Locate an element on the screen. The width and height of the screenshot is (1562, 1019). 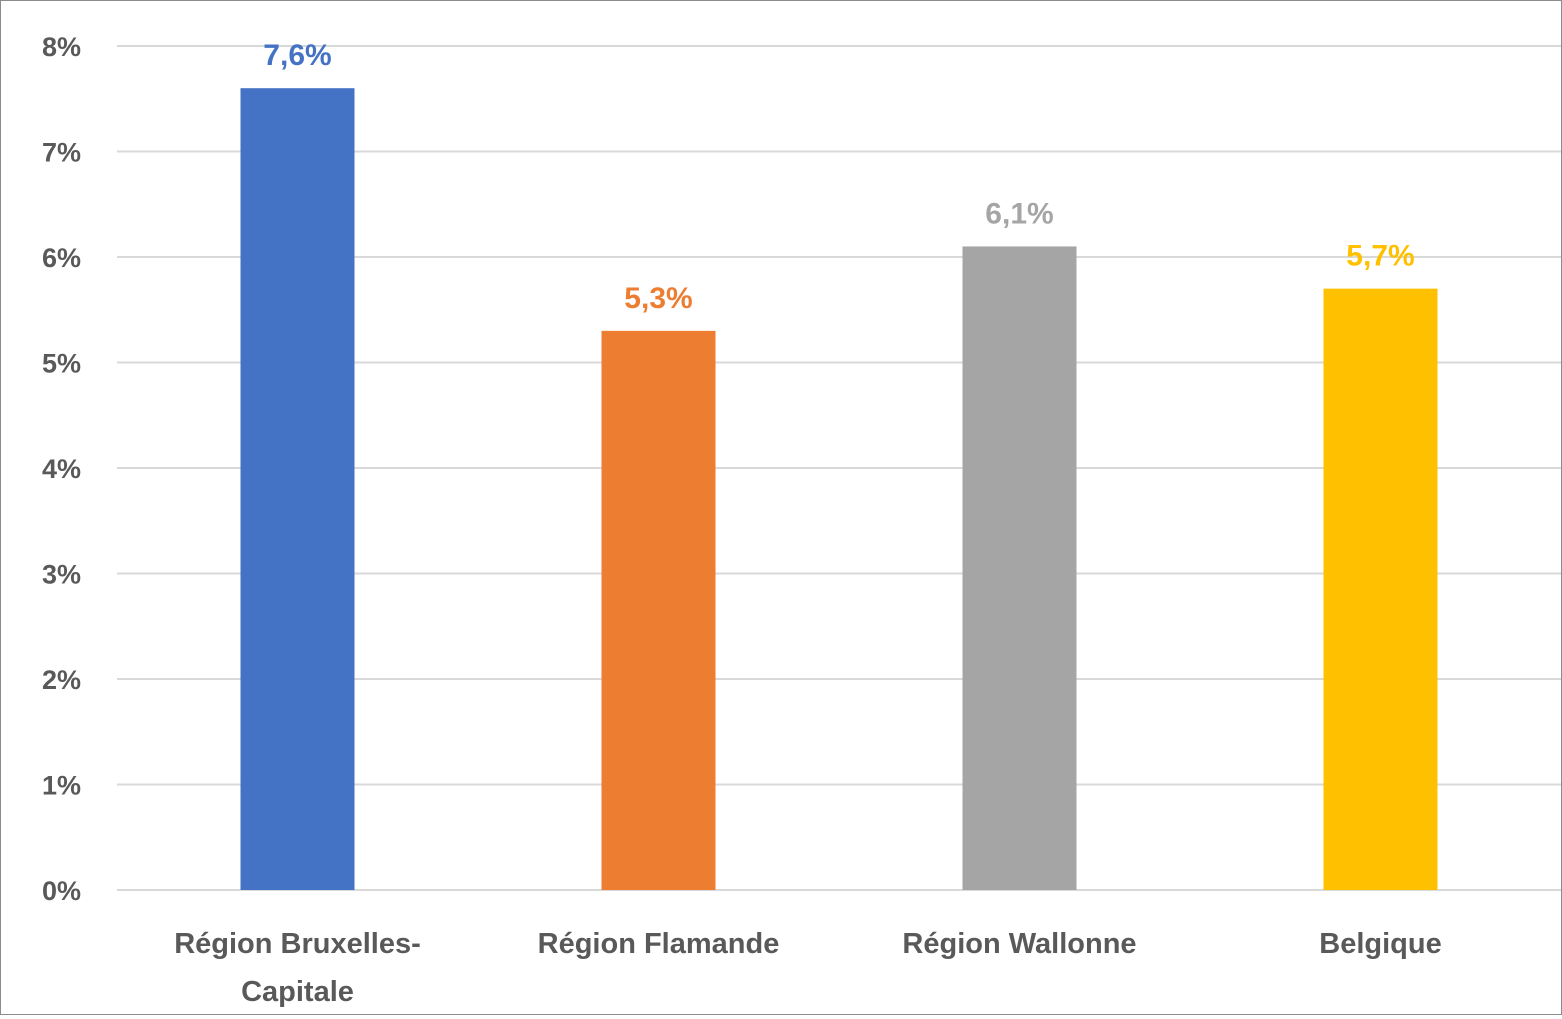
data-label-1: 5,3% is located at coordinates (658, 298).